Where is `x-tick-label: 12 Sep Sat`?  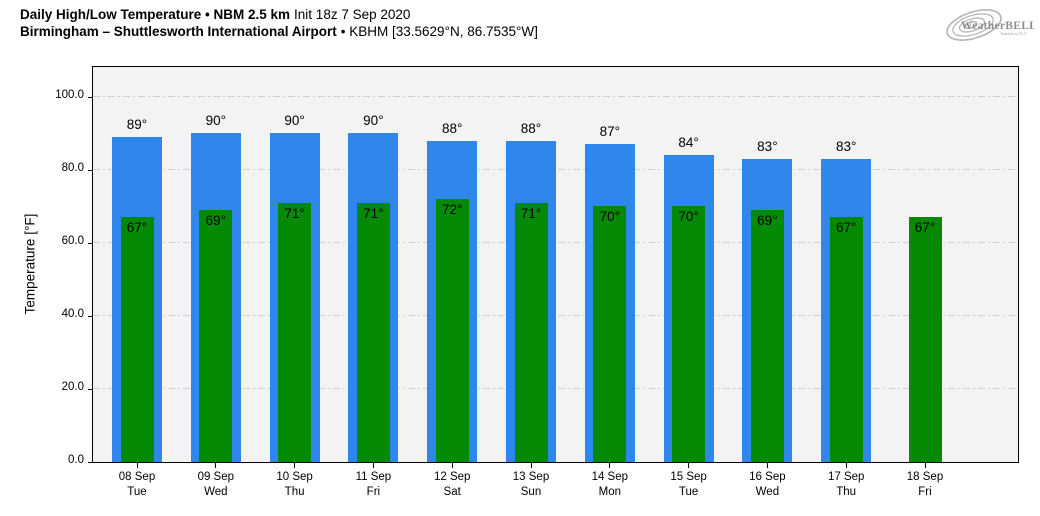 x-tick-label: 12 Sep Sat is located at coordinates (452, 485).